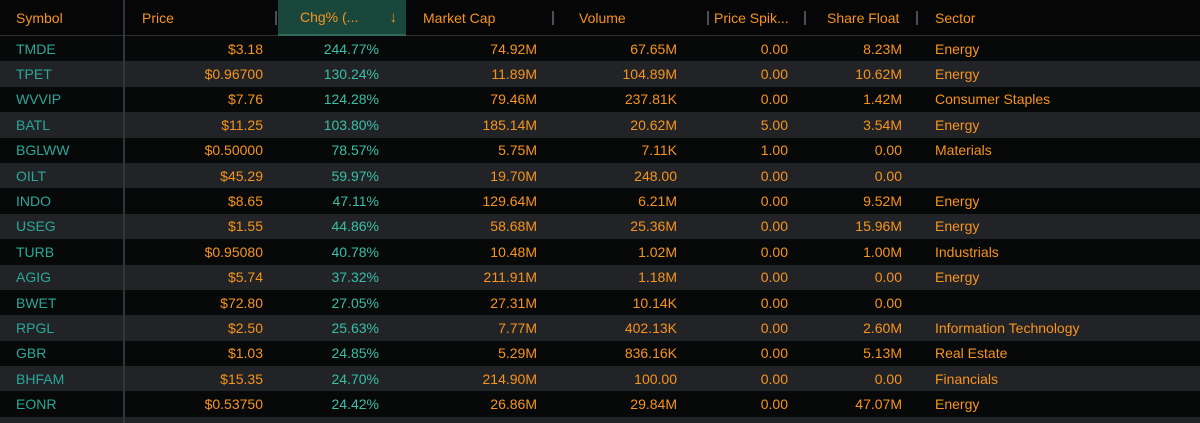 Image resolution: width=1200 pixels, height=423 pixels. Describe the element at coordinates (34, 74) in the screenshot. I see `cell-symbol: TPET` at that location.